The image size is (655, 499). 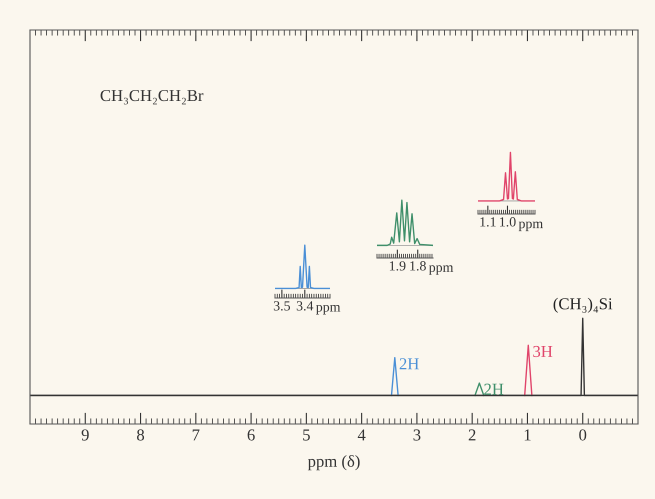 I want to click on x-tick-label: 3.4, so click(x=305, y=306).